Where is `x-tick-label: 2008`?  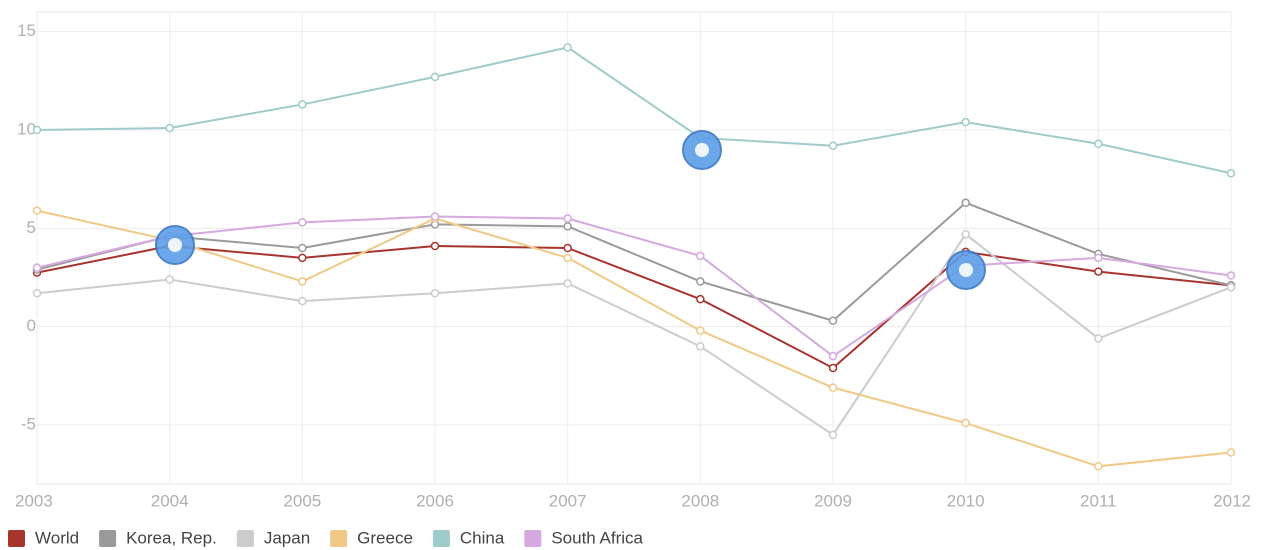
x-tick-label: 2008 is located at coordinates (700, 500).